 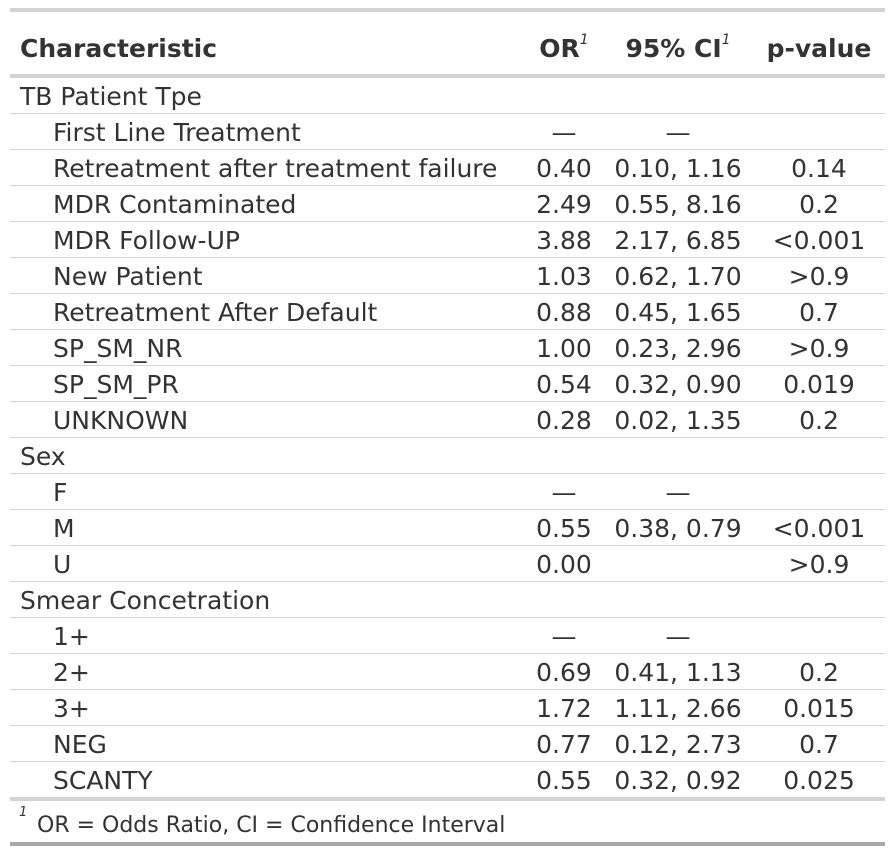 I want to click on row-label: M, so click(x=64, y=528).